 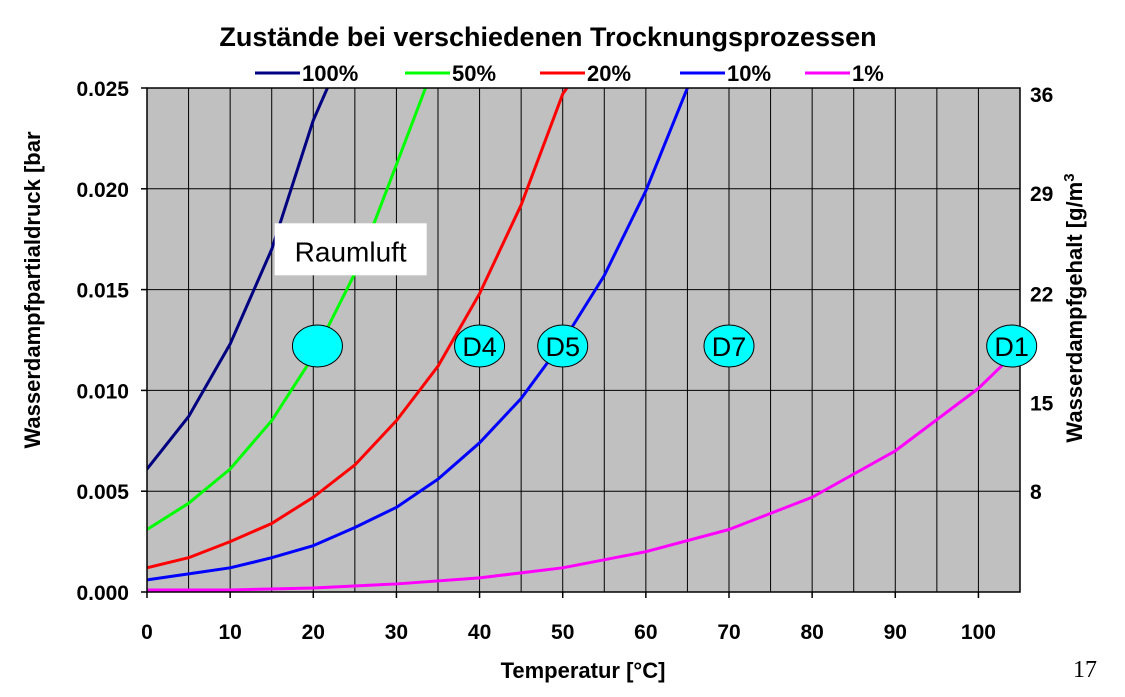 I want to click on legend: 100% 50% 20% 10% 1%, so click(x=569, y=73).